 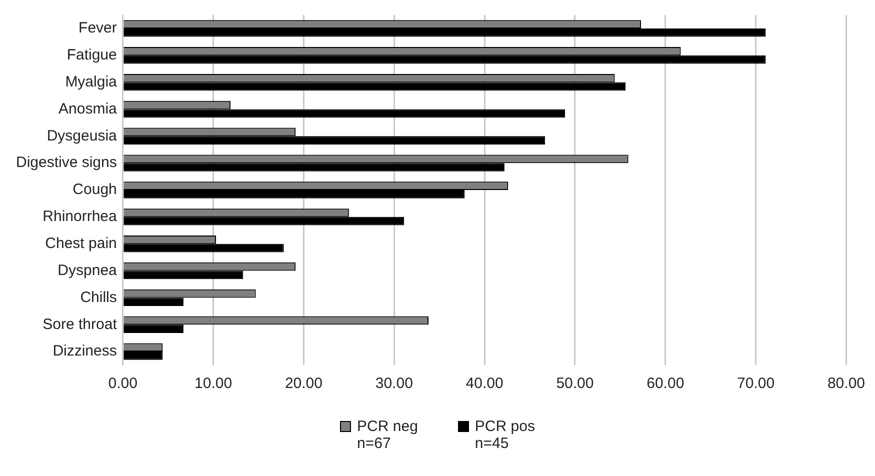 What do you see at coordinates (91, 55) in the screenshot?
I see `y-tick-label: Fatigue` at bounding box center [91, 55].